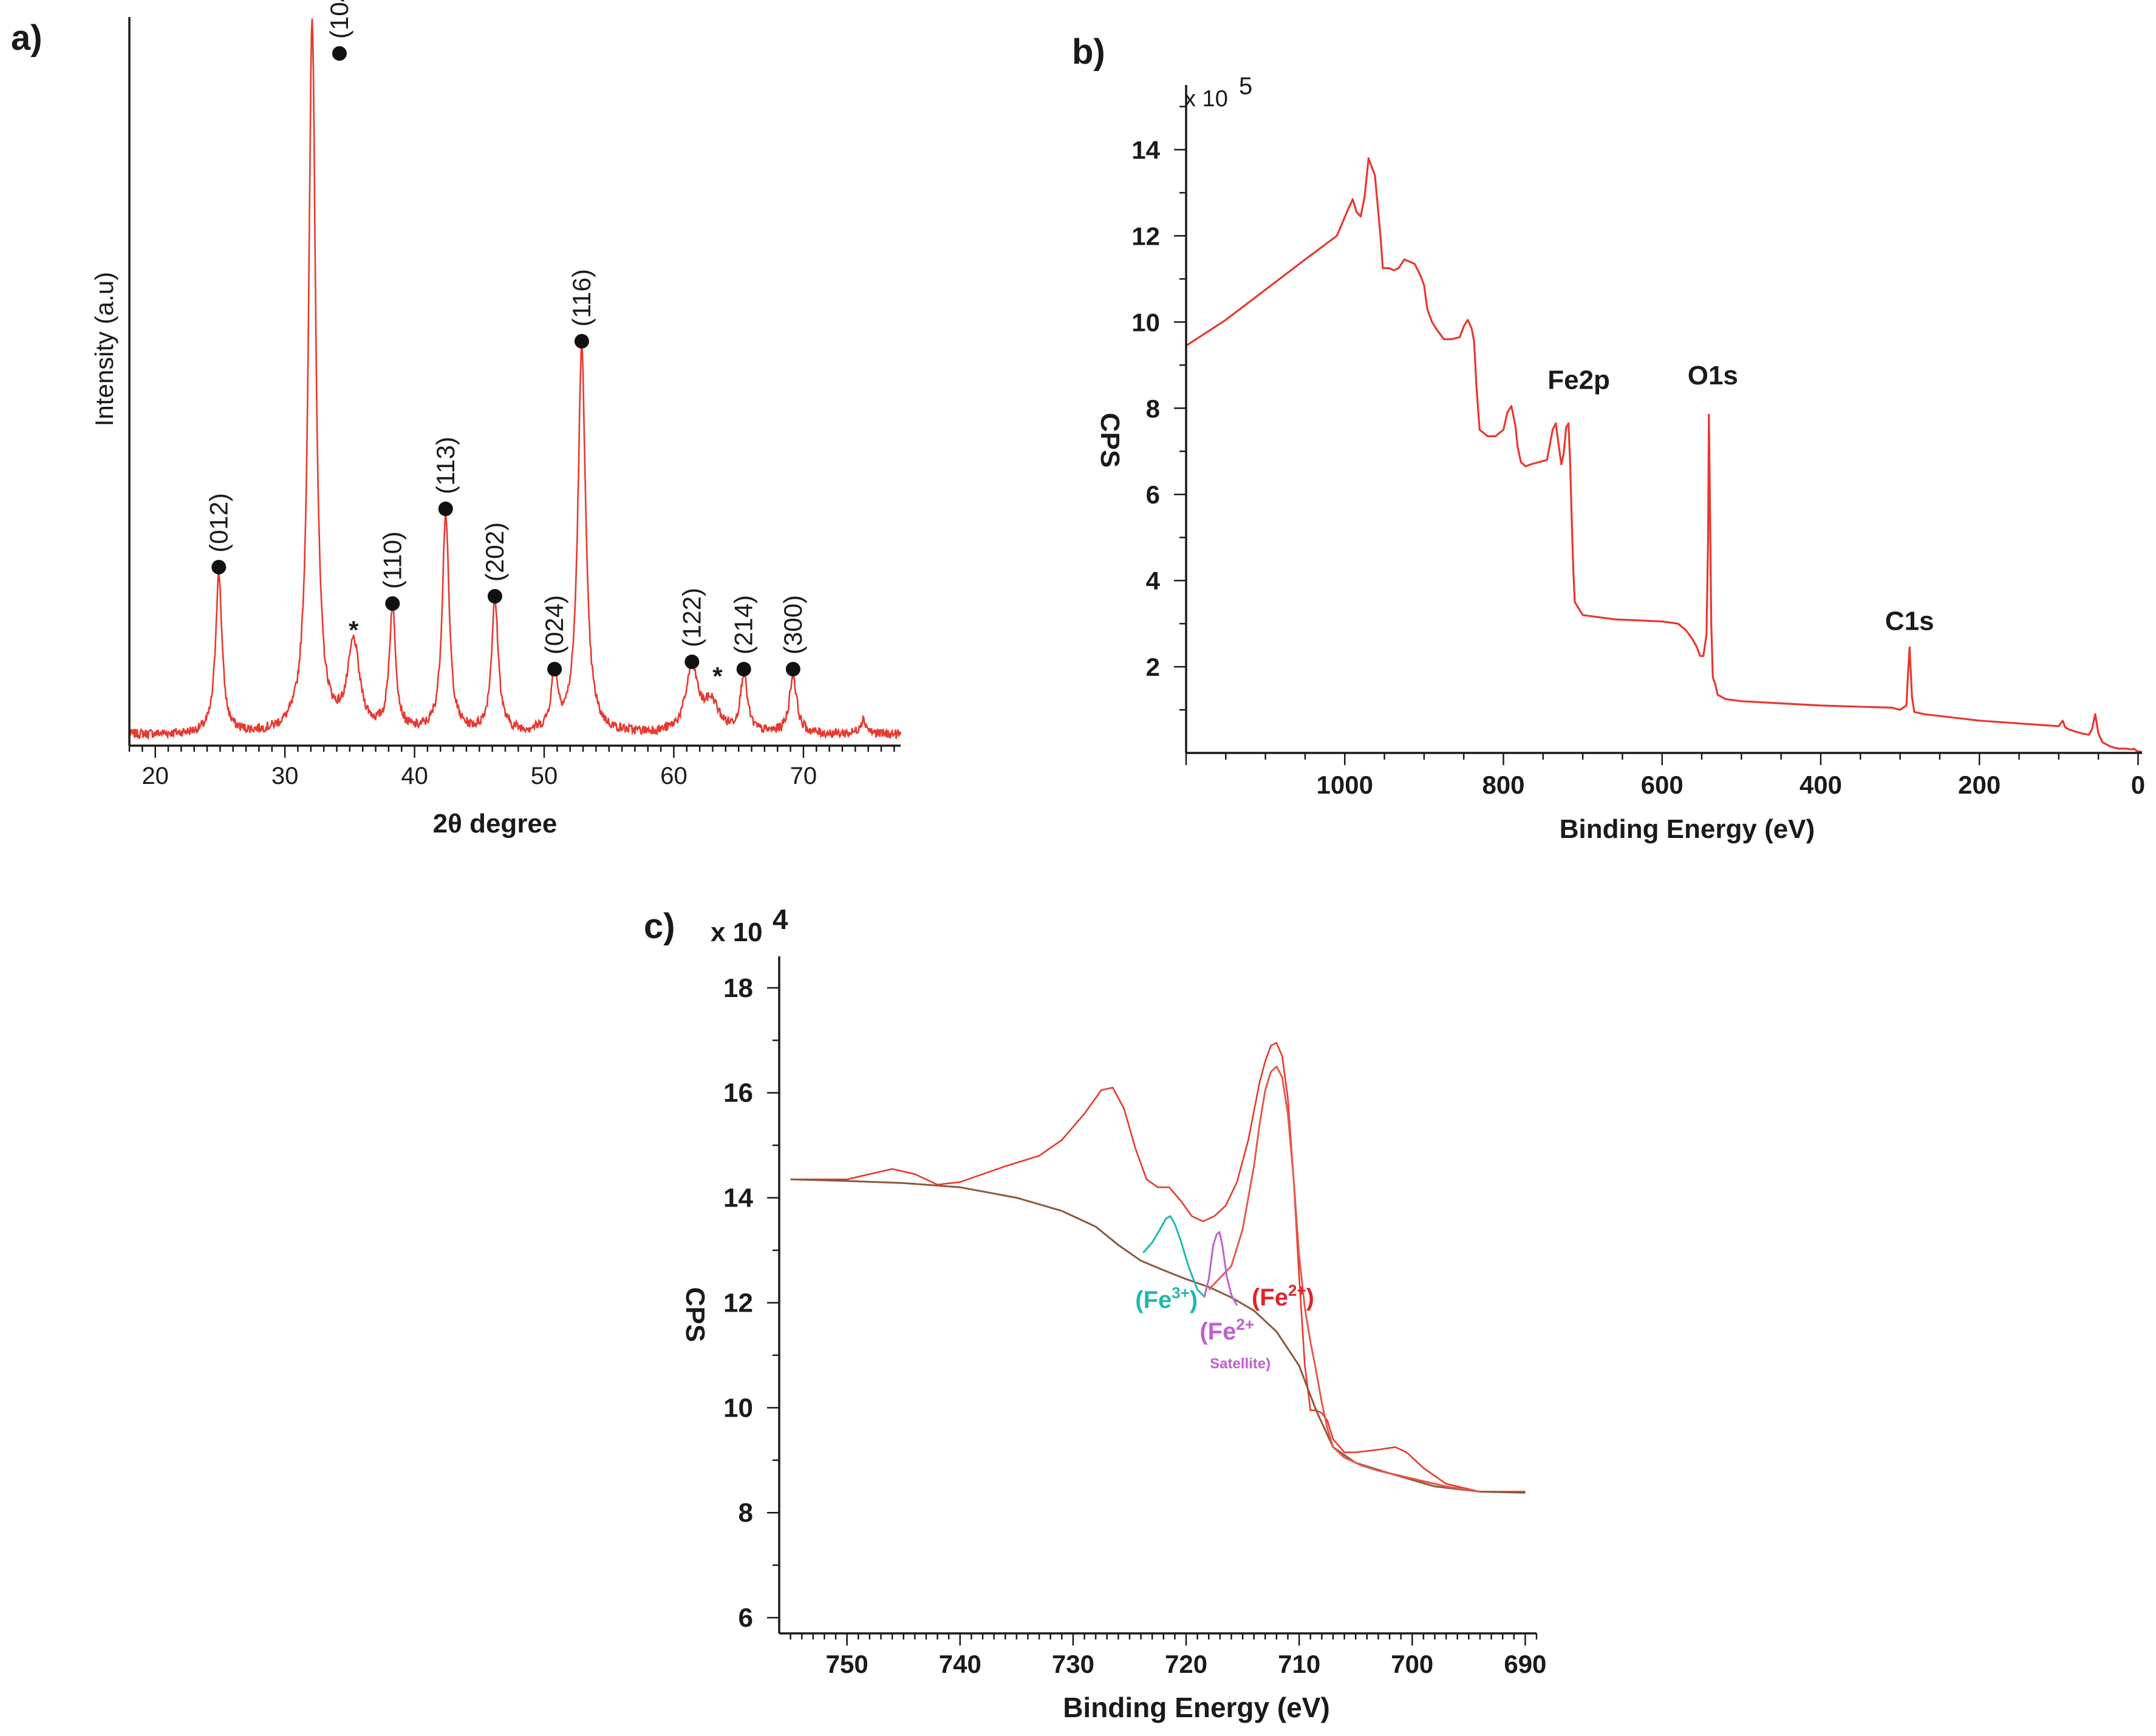 The image size is (2156, 1736). I want to click on x-tick-label: 200, so click(1980, 785).